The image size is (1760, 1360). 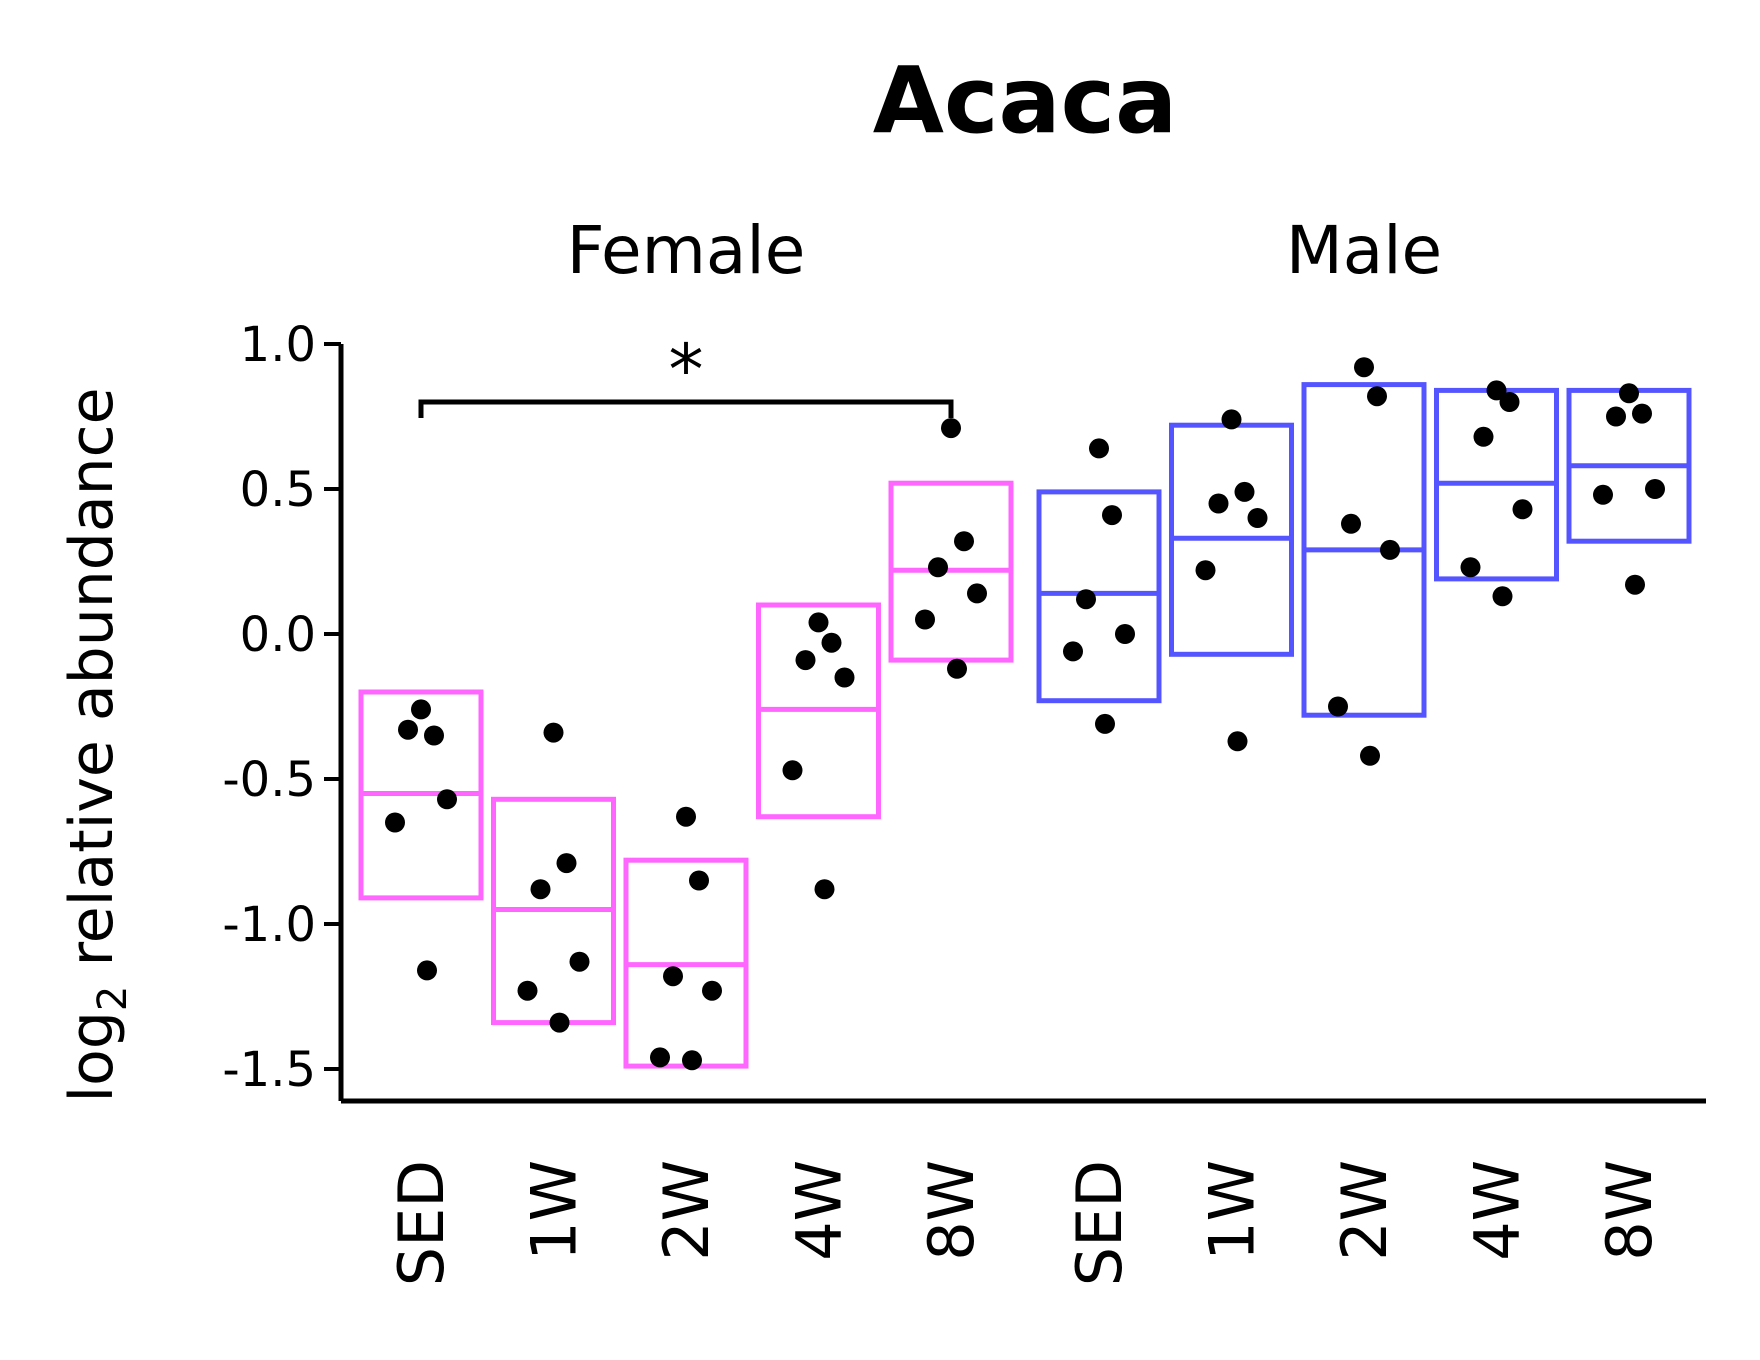 I want to click on y-axis-label: log2 relative abundance, so click(x=96, y=744).